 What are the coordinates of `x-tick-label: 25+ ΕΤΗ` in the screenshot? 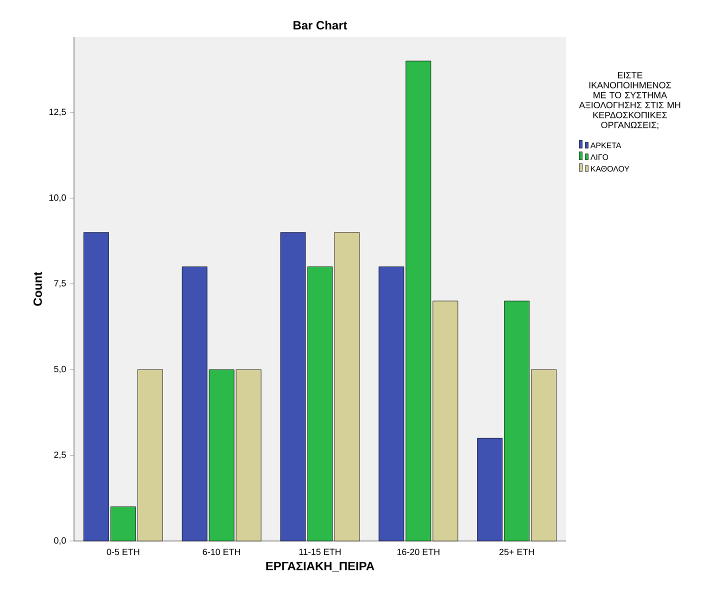 It's located at (516, 552).